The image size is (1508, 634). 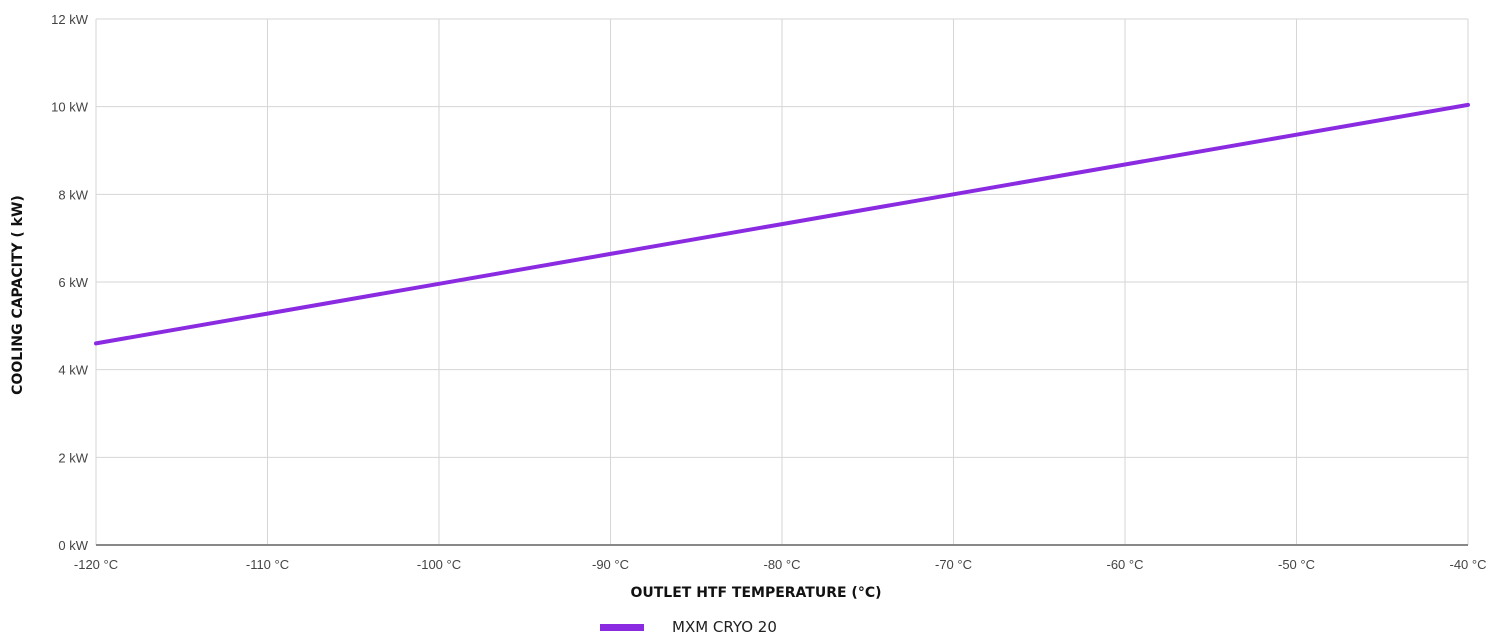 What do you see at coordinates (1468, 564) in the screenshot?
I see `x-tick-label-8: -40 °C` at bounding box center [1468, 564].